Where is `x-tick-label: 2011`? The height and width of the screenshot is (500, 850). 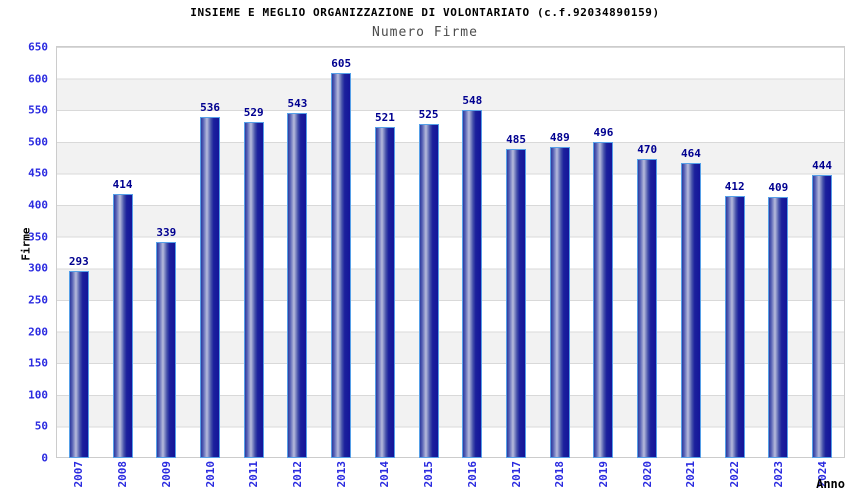
x-tick-label: 2011 is located at coordinates (254, 474).